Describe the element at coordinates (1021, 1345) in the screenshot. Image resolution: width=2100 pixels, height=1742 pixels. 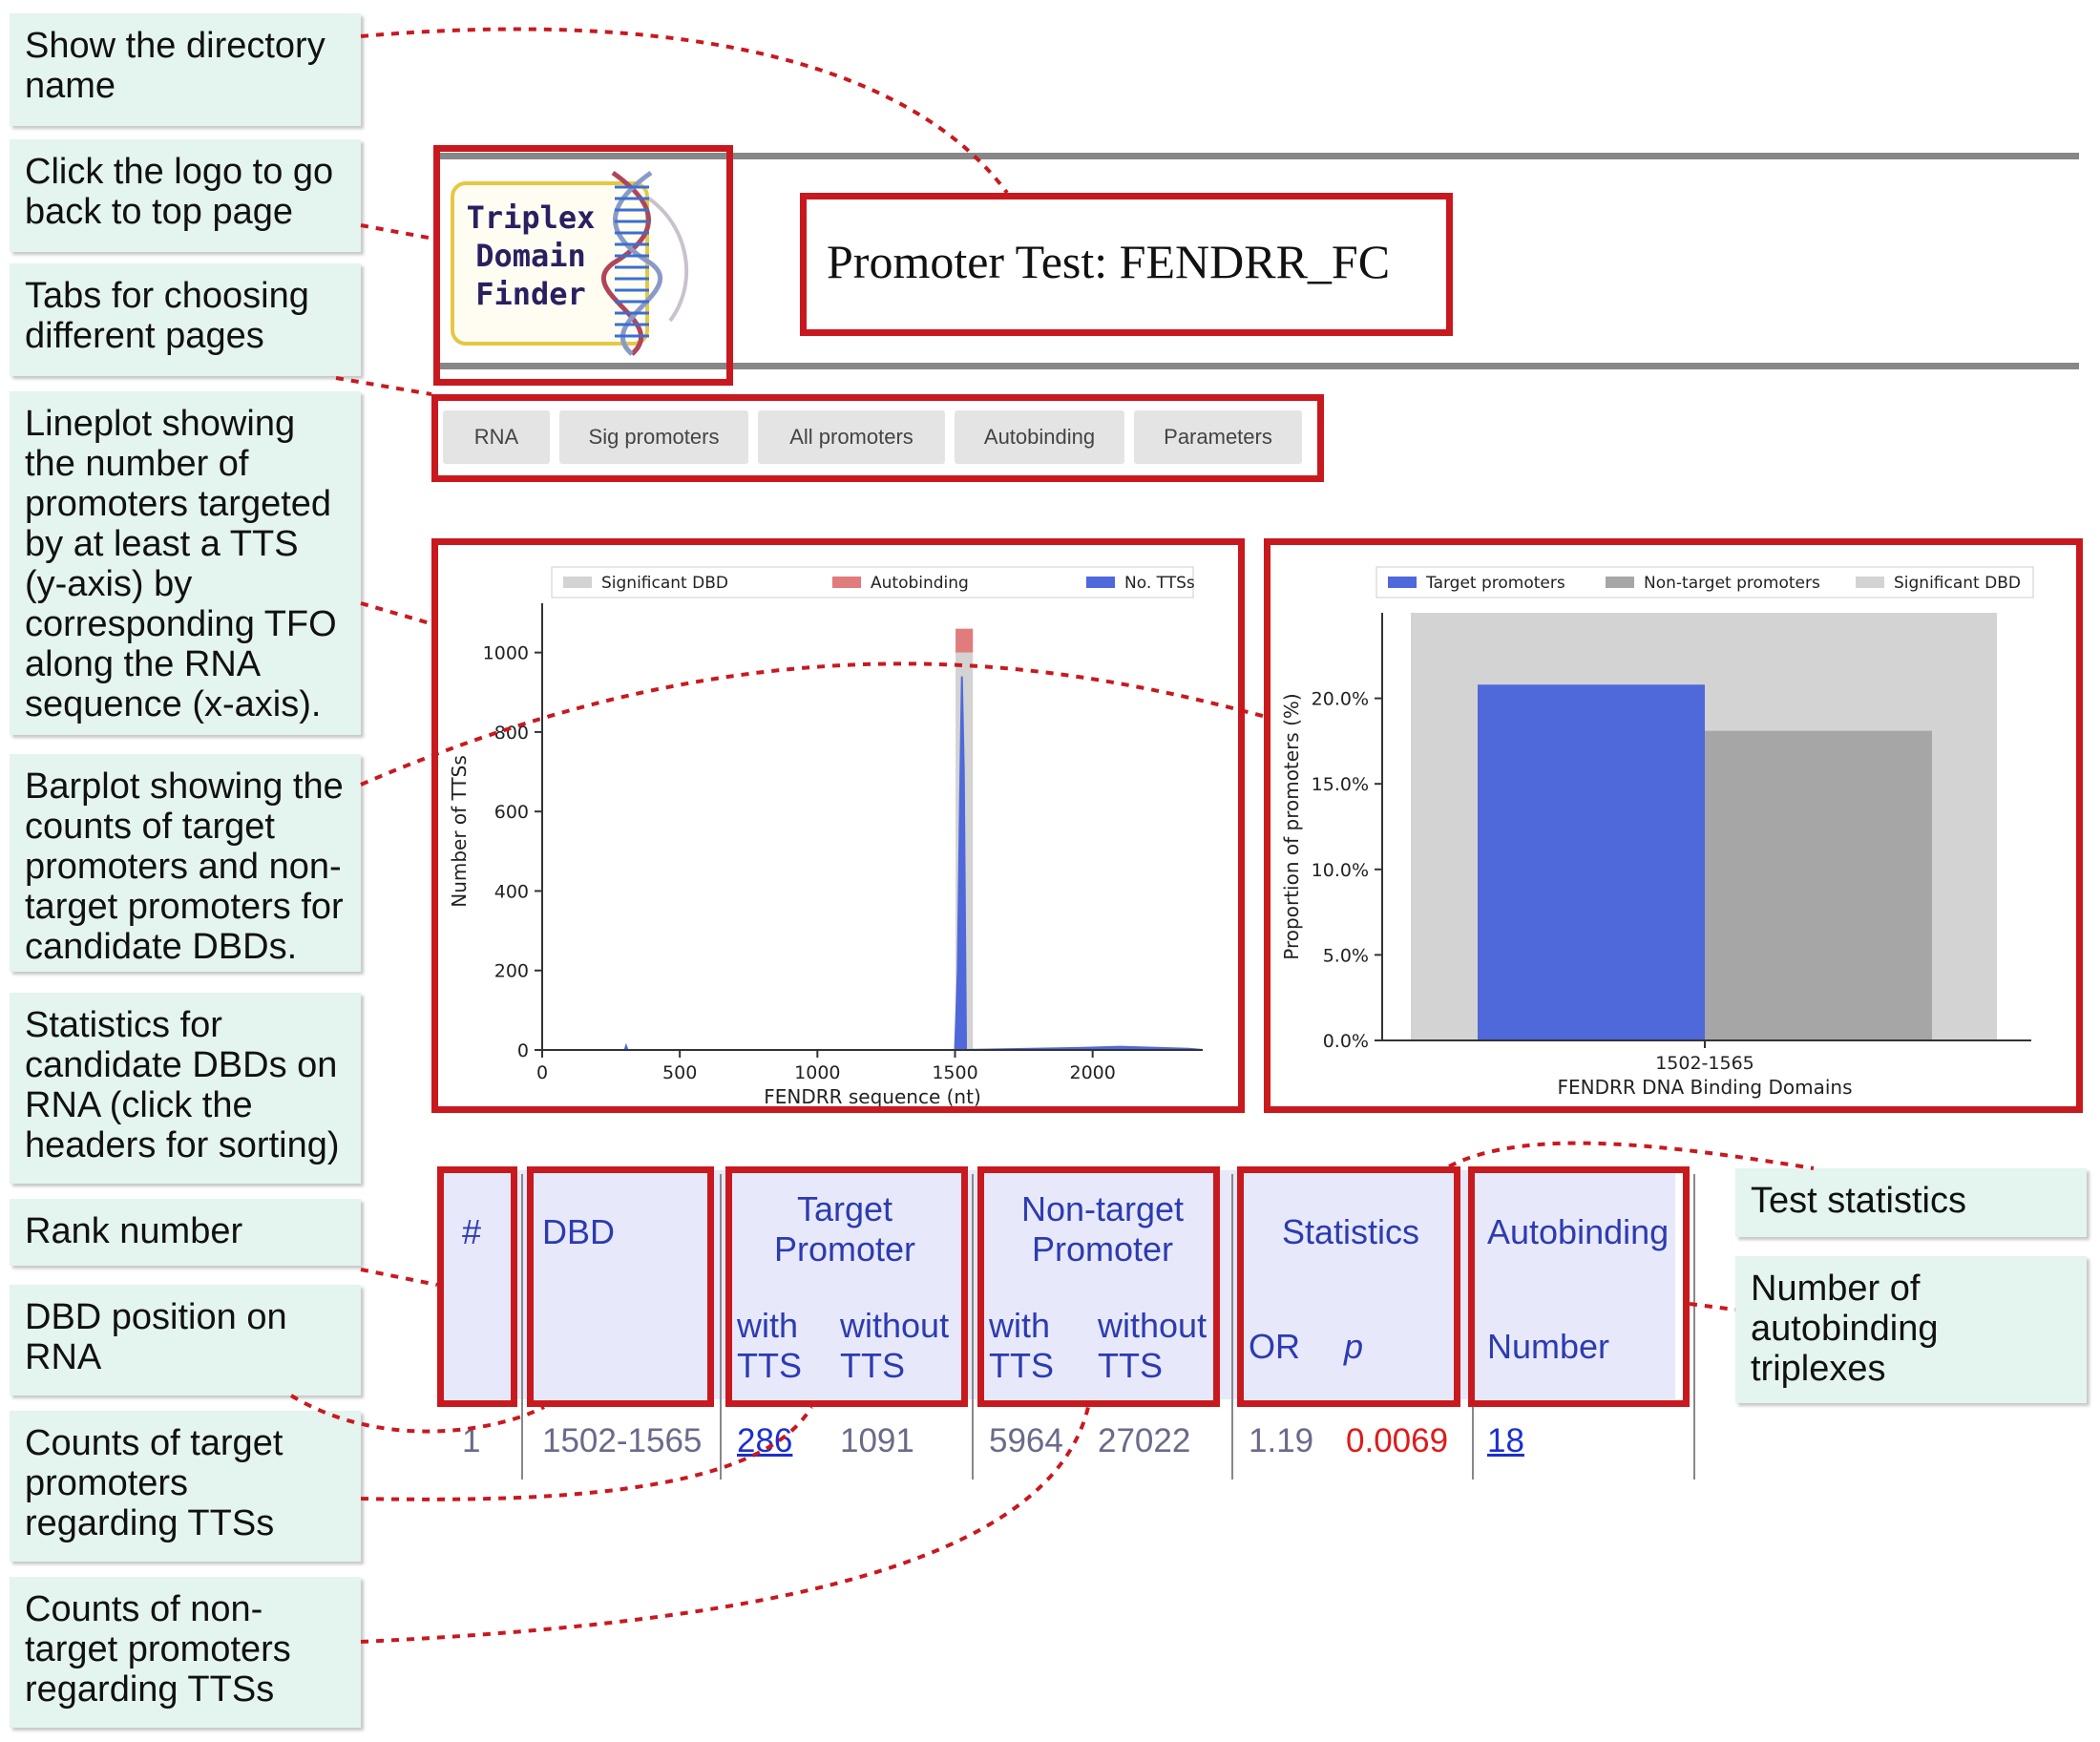
I see `header-nontarget-with-tts: with TTS` at that location.